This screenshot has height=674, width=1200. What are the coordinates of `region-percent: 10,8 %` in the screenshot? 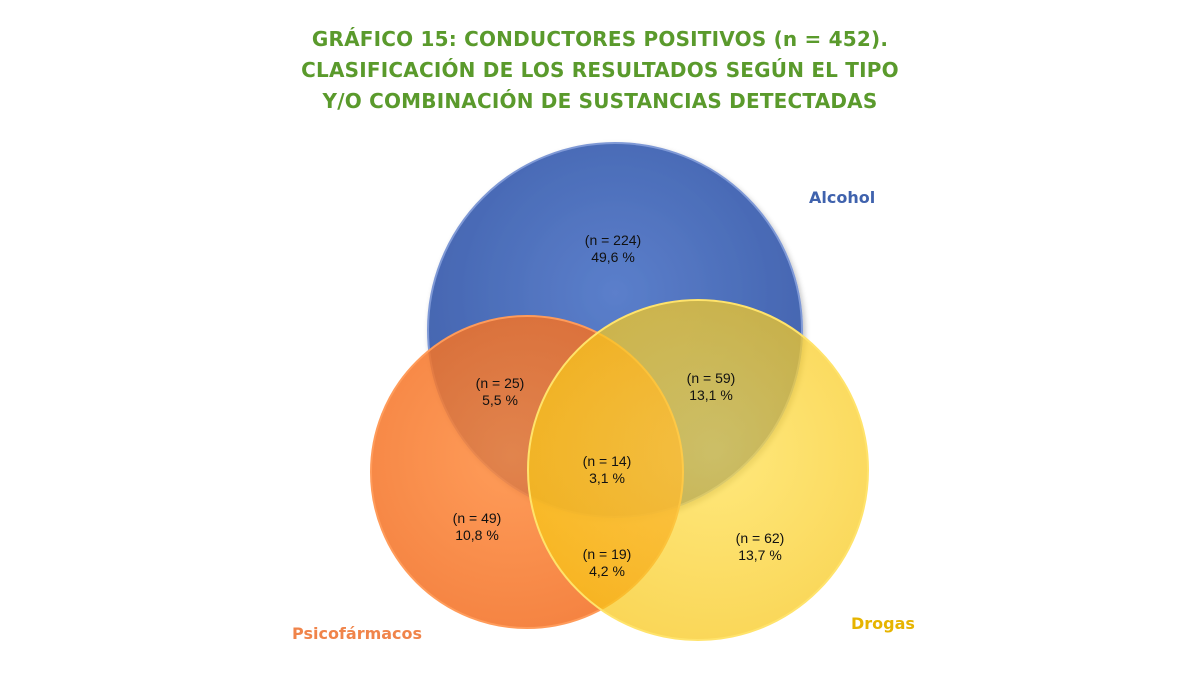 It's located at (477, 535).